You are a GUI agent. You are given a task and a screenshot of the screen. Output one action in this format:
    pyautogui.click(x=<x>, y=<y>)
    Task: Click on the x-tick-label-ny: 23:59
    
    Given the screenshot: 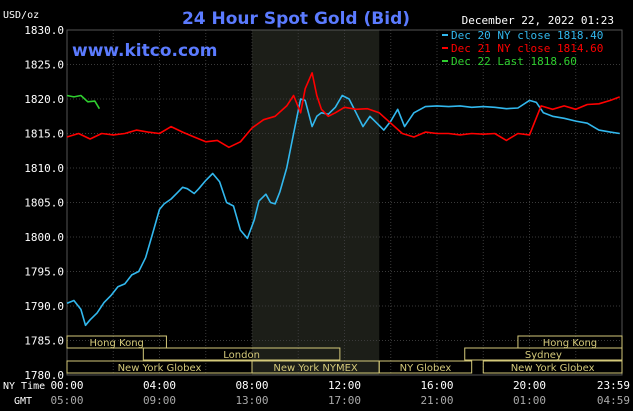 What is the action you would take?
    pyautogui.click(x=613, y=385)
    